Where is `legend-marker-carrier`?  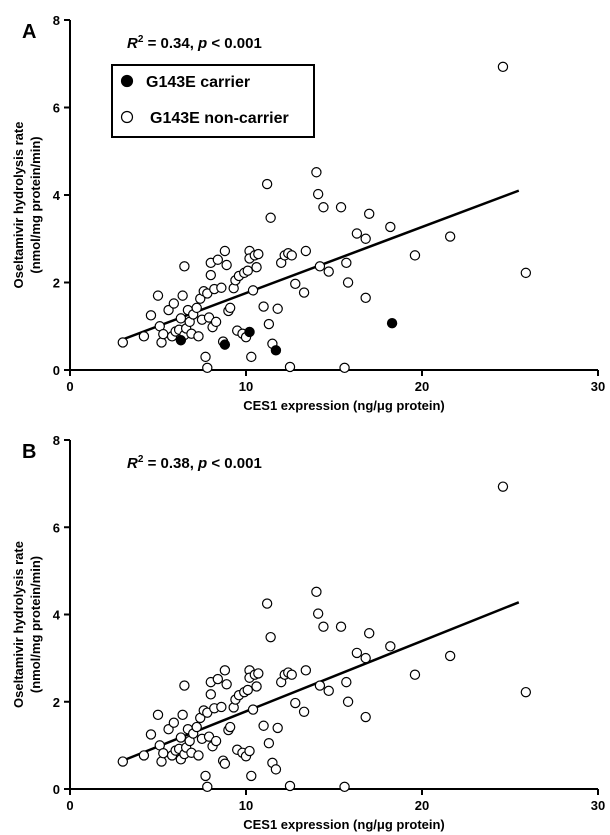 legend-marker-carrier is located at coordinates (127, 81).